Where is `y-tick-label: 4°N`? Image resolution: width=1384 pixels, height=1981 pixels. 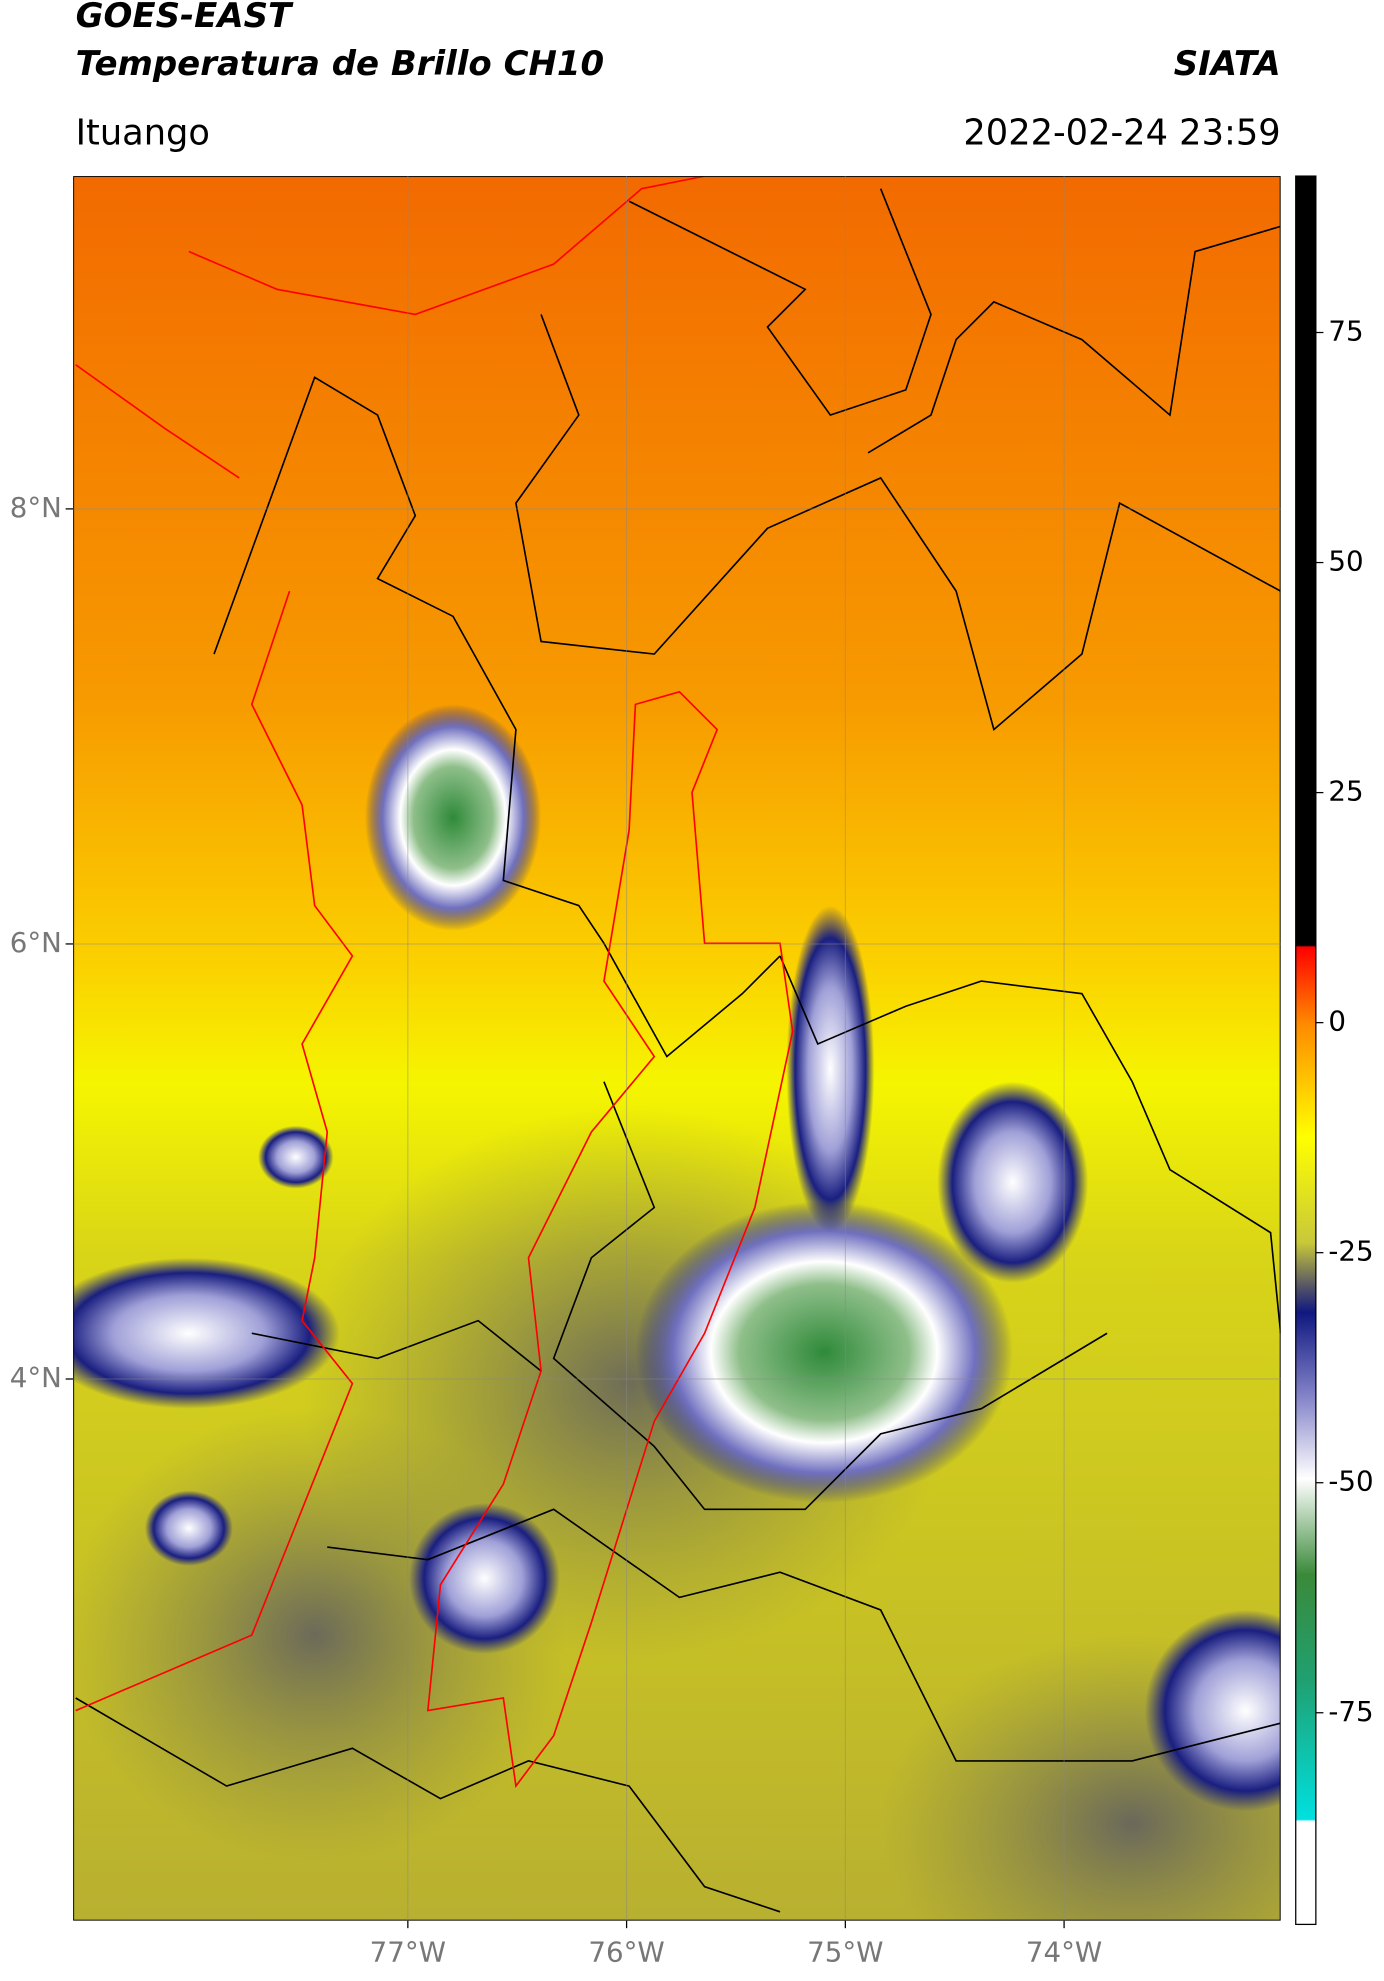
y-tick-label: 4°N is located at coordinates (36, 1377).